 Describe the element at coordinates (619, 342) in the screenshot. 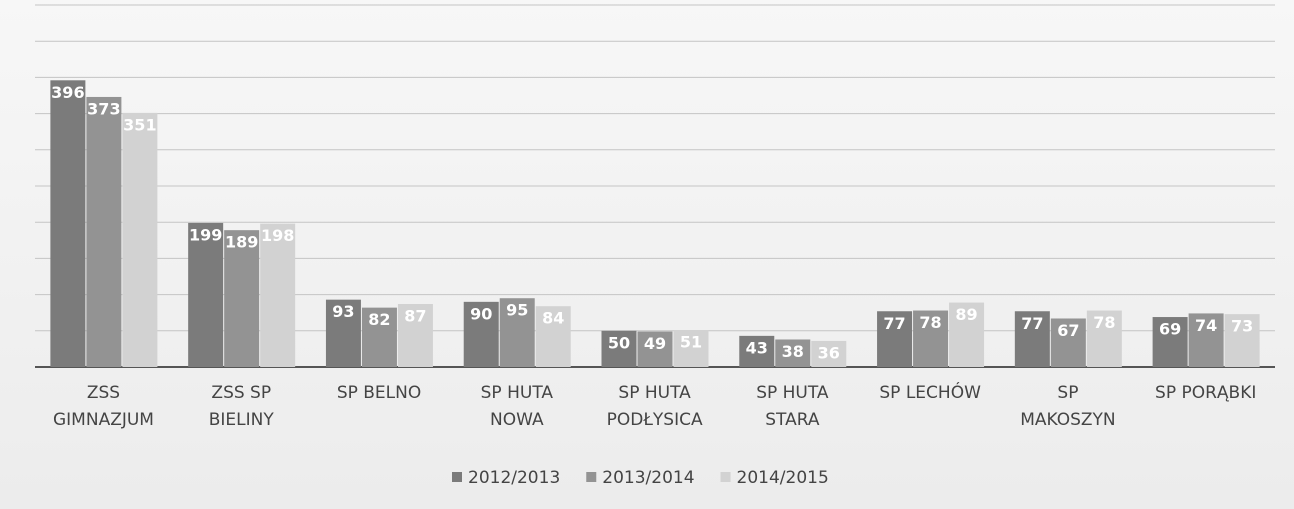

I see `value-label: 50` at that location.